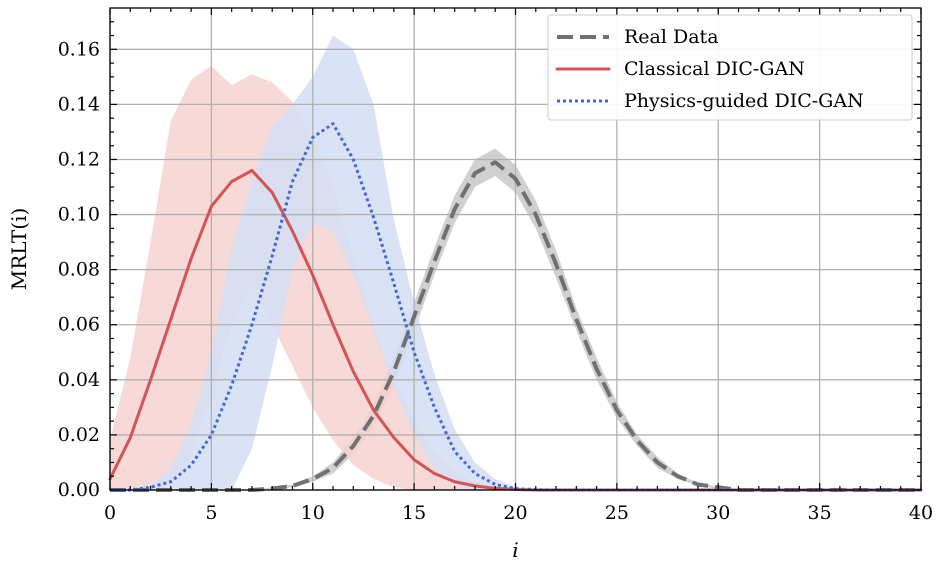 This screenshot has width=937, height=567. Describe the element at coordinates (714, 69) in the screenshot. I see `legend-label-classical-dic-gan: Classical DIC-GAN` at that location.